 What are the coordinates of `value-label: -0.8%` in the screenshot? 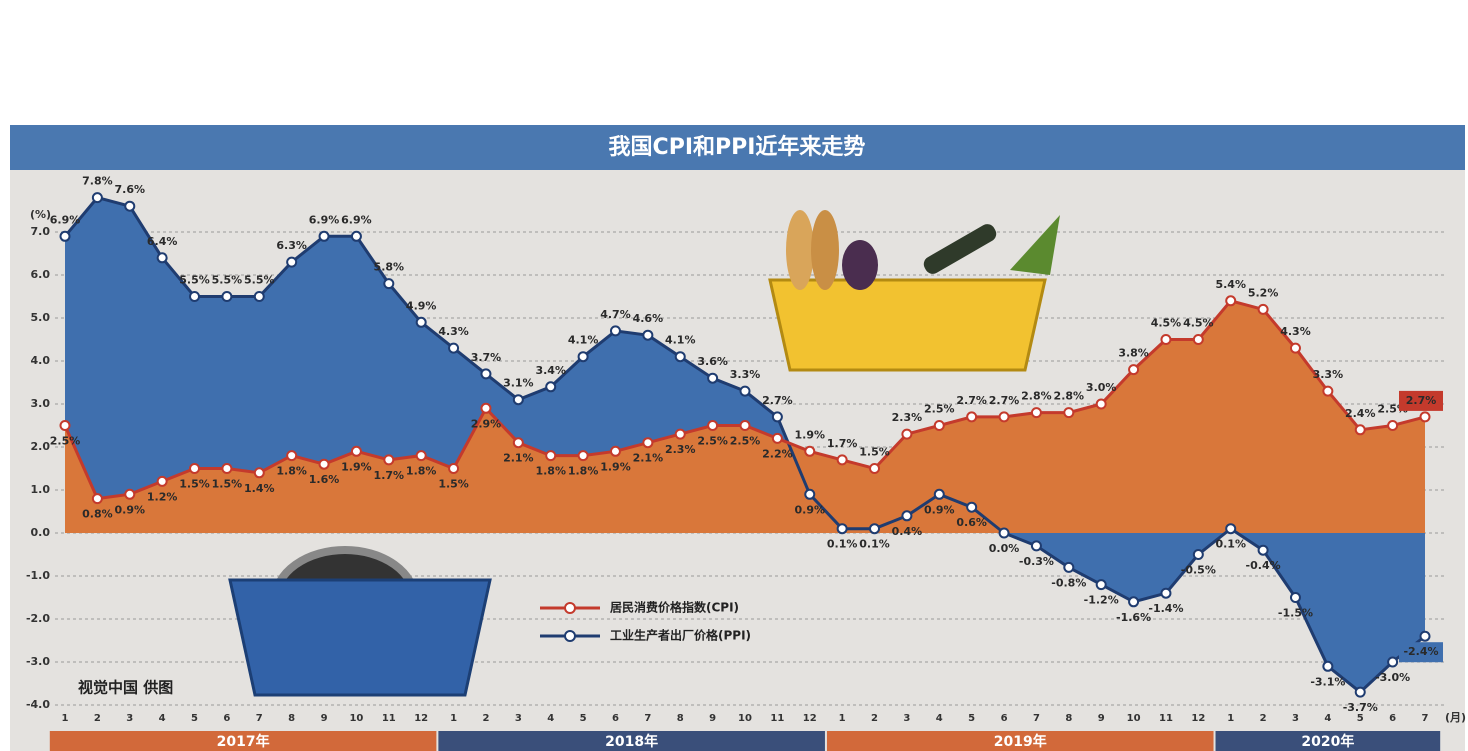 It's located at (1068, 582).